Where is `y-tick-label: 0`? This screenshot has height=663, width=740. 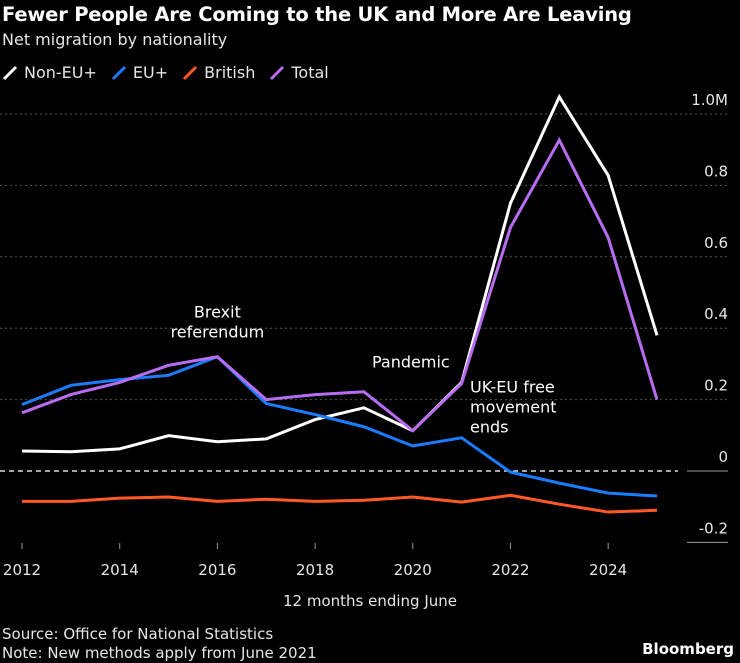
y-tick-label: 0 is located at coordinates (723, 457).